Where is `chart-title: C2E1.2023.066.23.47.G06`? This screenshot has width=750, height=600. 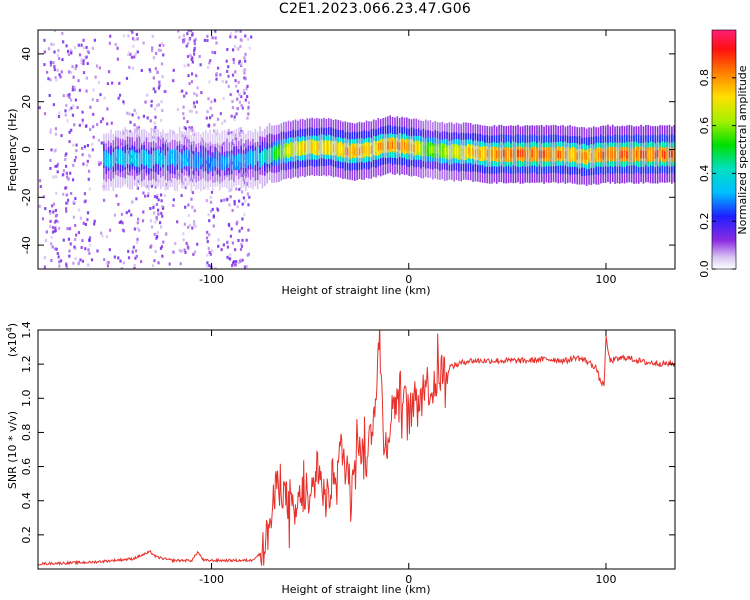
chart-title: C2E1.2023.066.23.47.G06 is located at coordinates (375, 9).